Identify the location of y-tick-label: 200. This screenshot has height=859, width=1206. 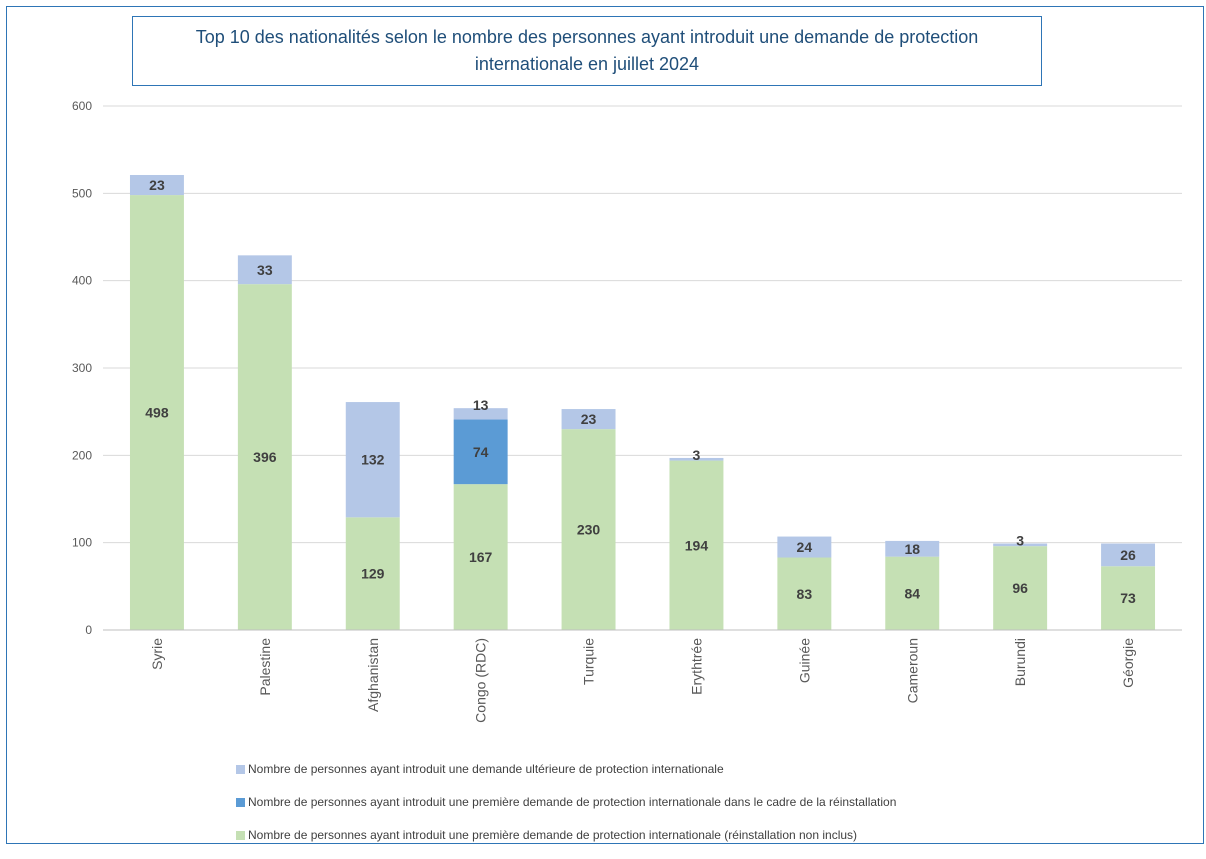
(82, 455).